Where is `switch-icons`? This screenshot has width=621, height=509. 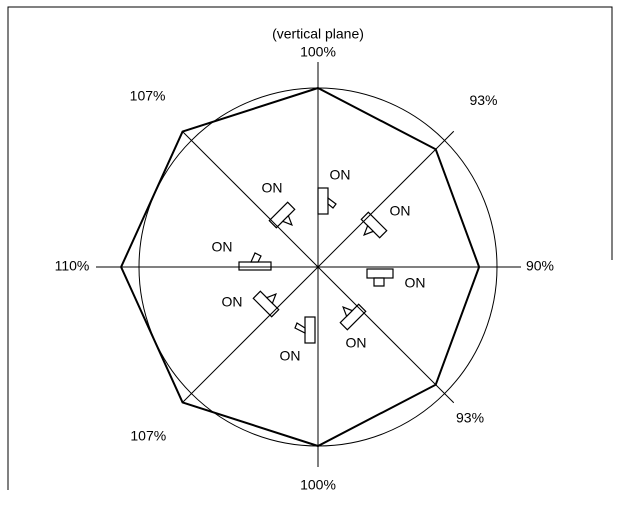
switch-icons is located at coordinates (316, 265).